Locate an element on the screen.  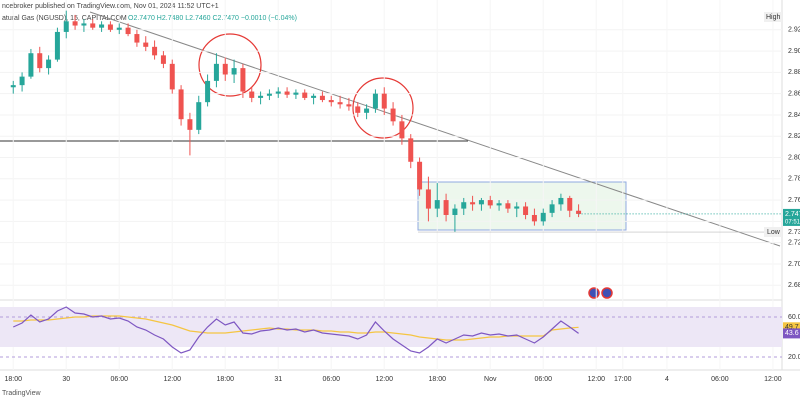
y-tick-label: 2.68 is located at coordinates (794, 285).